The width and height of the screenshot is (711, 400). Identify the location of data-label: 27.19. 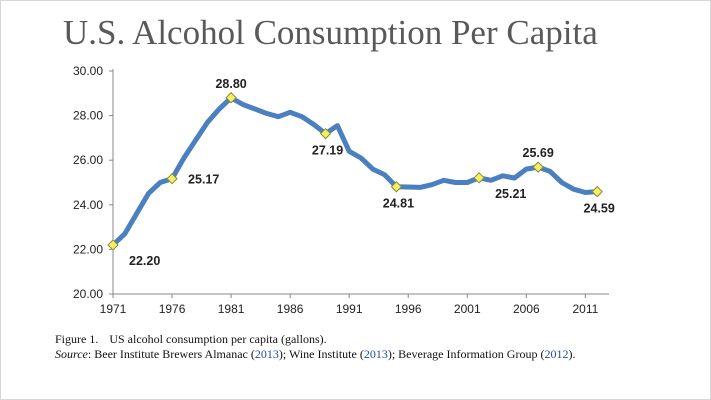
(327, 151).